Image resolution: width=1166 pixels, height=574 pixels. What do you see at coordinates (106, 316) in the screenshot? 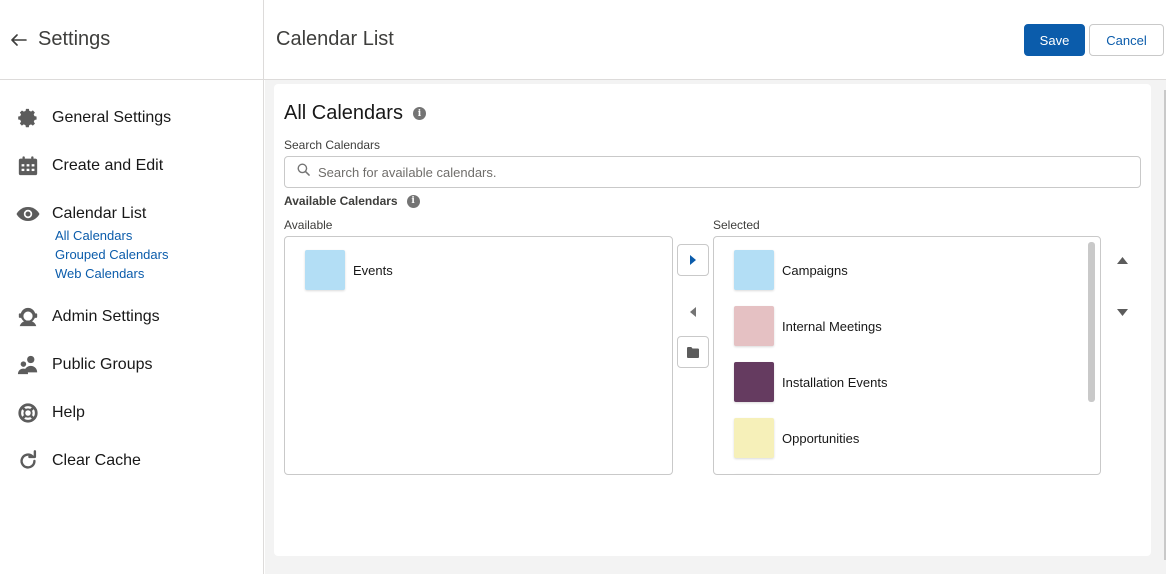
I see `sidebar-item-label: Admin Settings` at bounding box center [106, 316].